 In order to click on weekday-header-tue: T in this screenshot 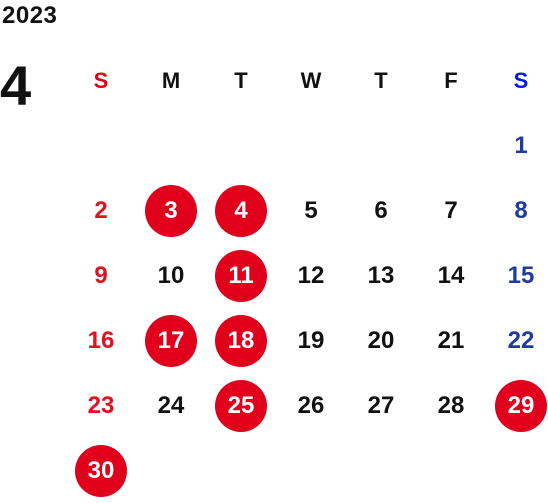, I will do `click(241, 80)`.